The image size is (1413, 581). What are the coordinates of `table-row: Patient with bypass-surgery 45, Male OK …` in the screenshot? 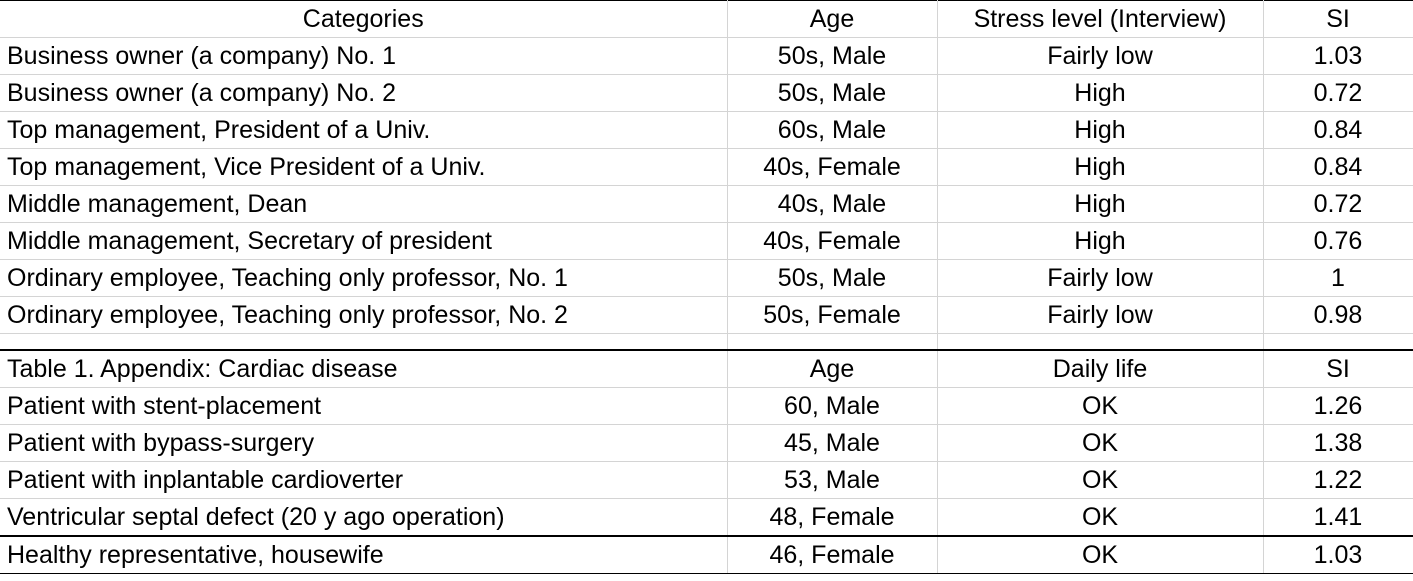 It's located at (706, 443).